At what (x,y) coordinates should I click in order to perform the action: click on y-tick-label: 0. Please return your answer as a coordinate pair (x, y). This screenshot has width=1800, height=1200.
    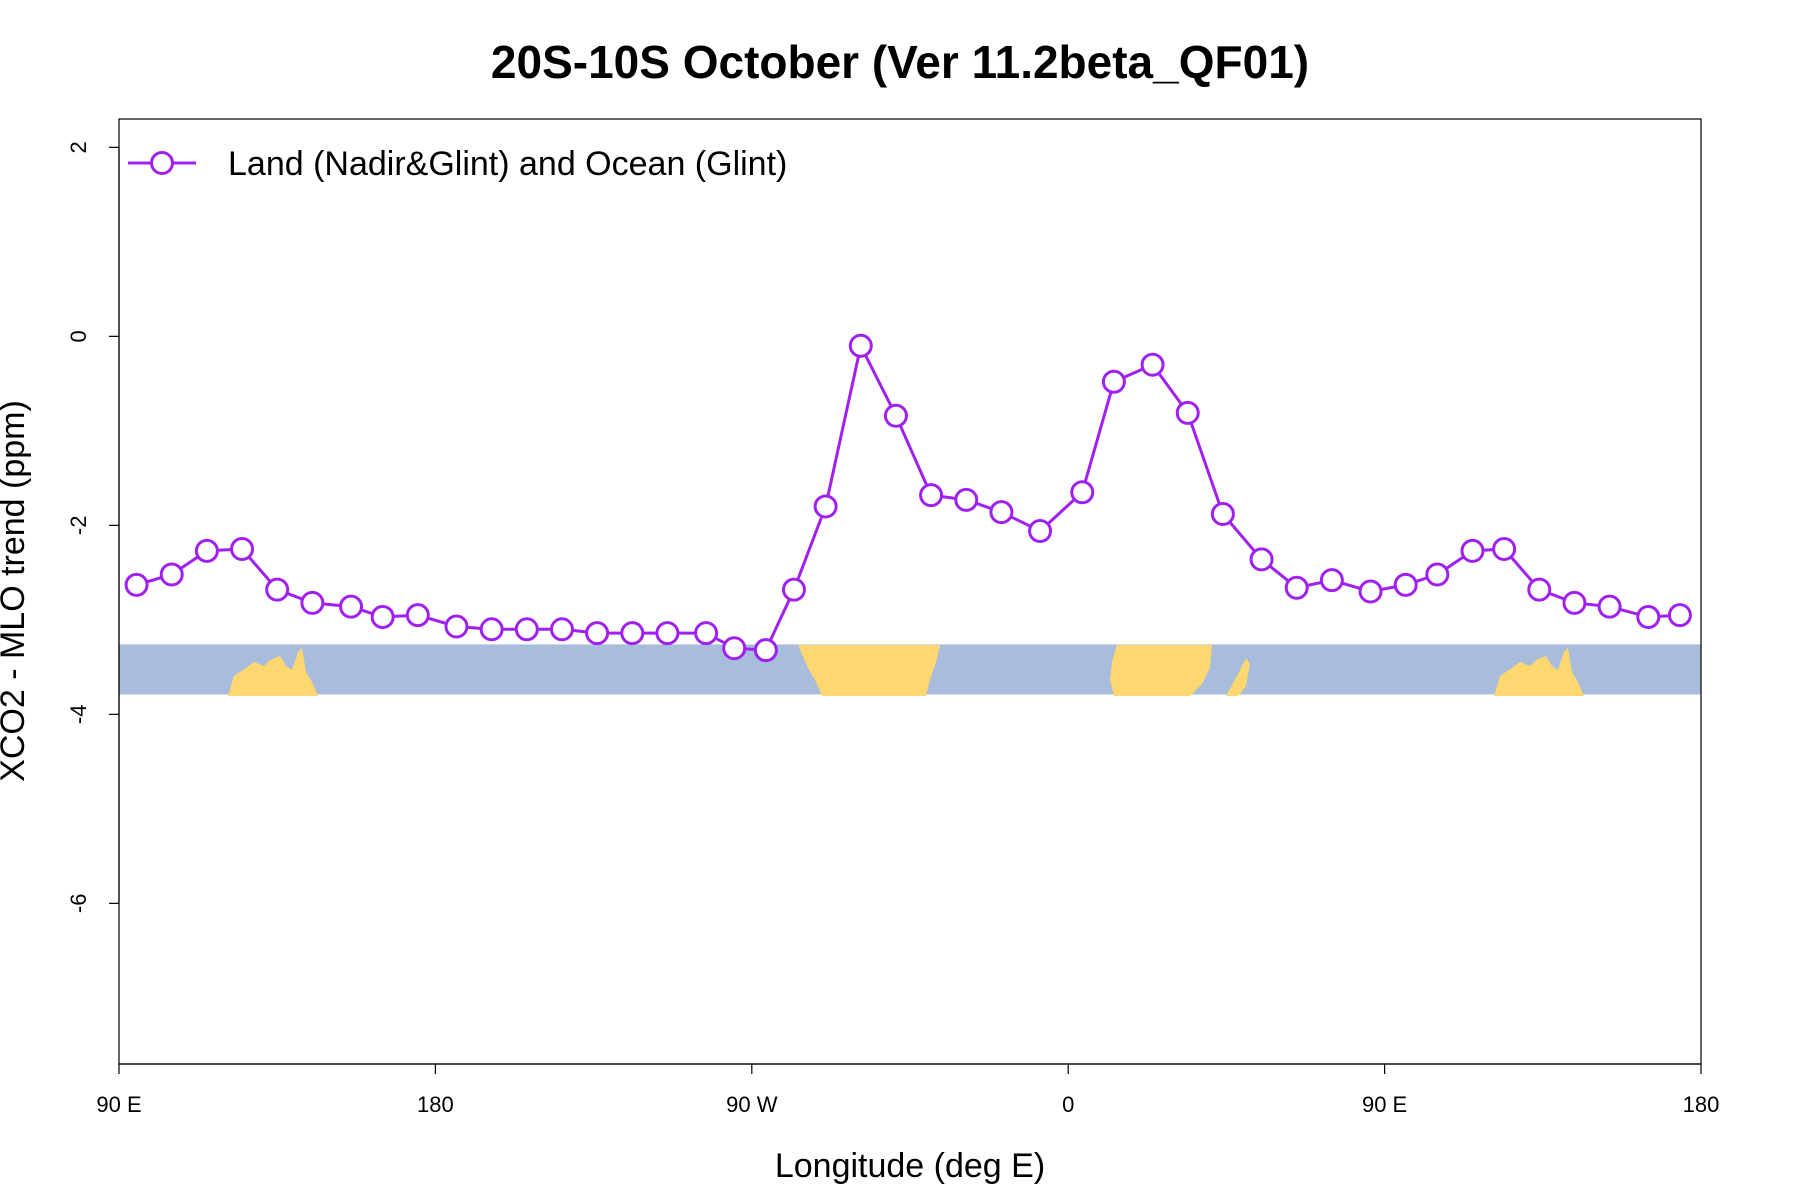
    Looking at the image, I should click on (78, 336).